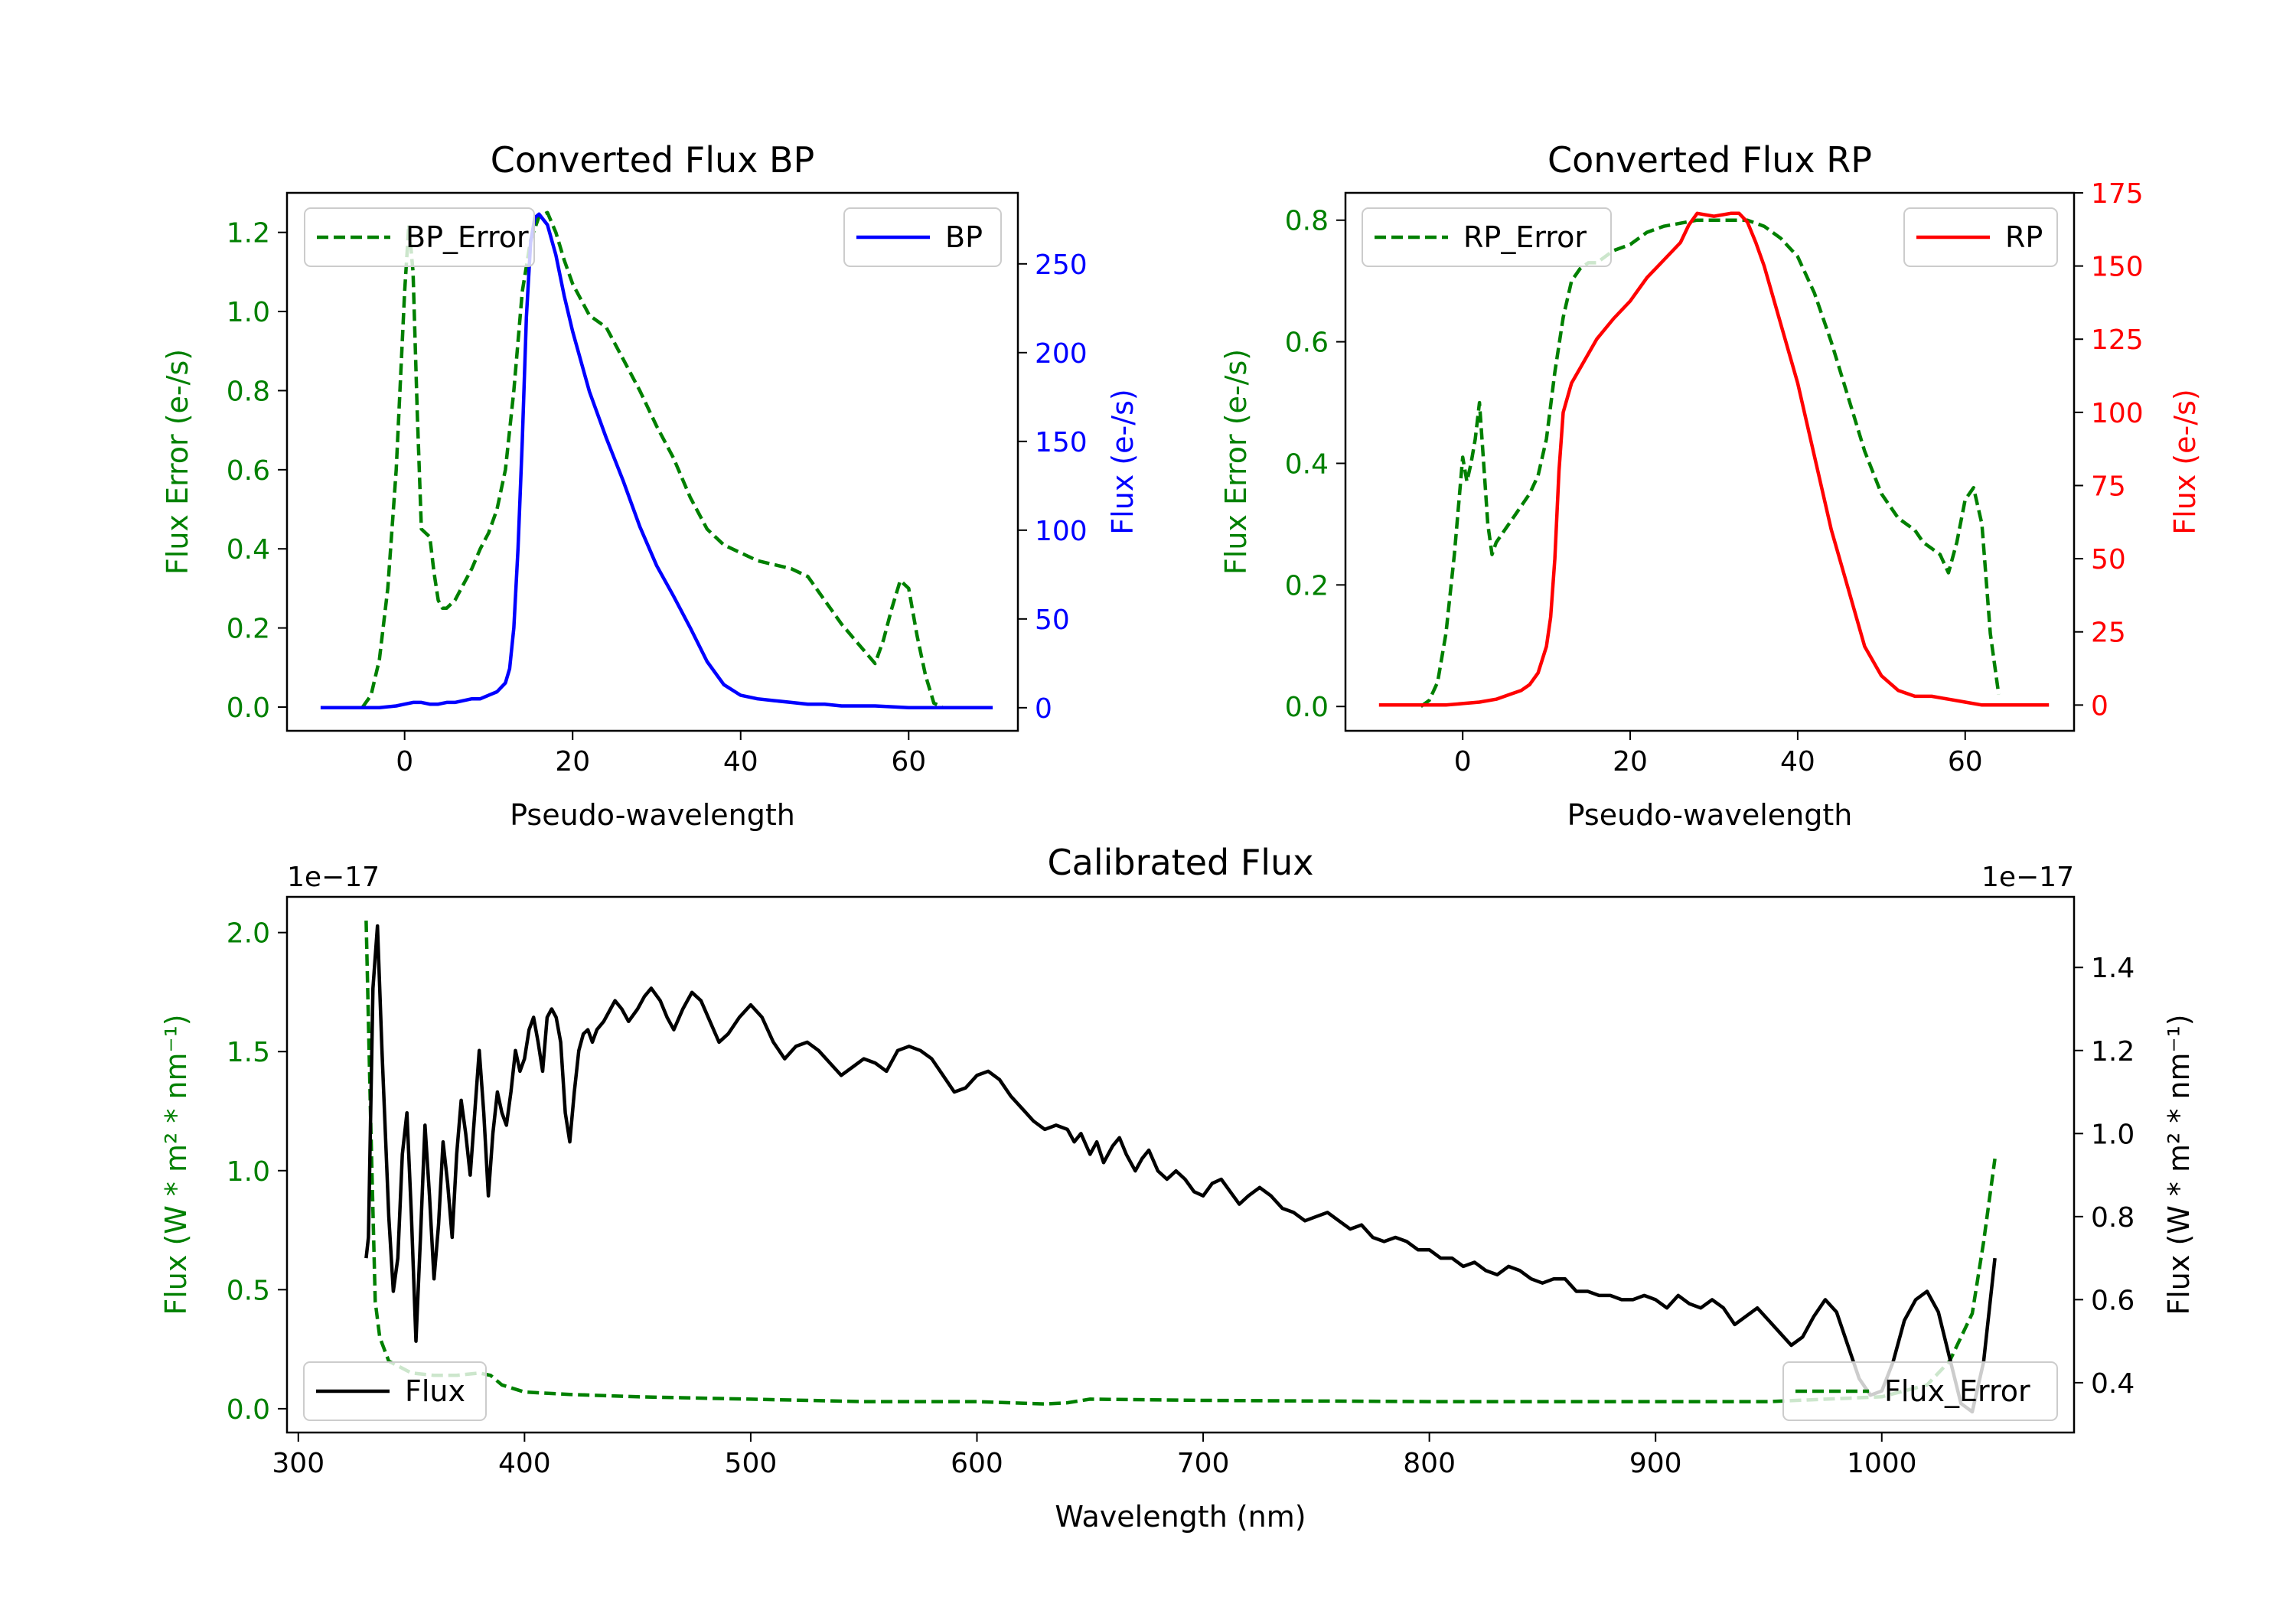 This screenshot has height=1607, width=2296. I want to click on series-bp-error-line, so click(652, 460).